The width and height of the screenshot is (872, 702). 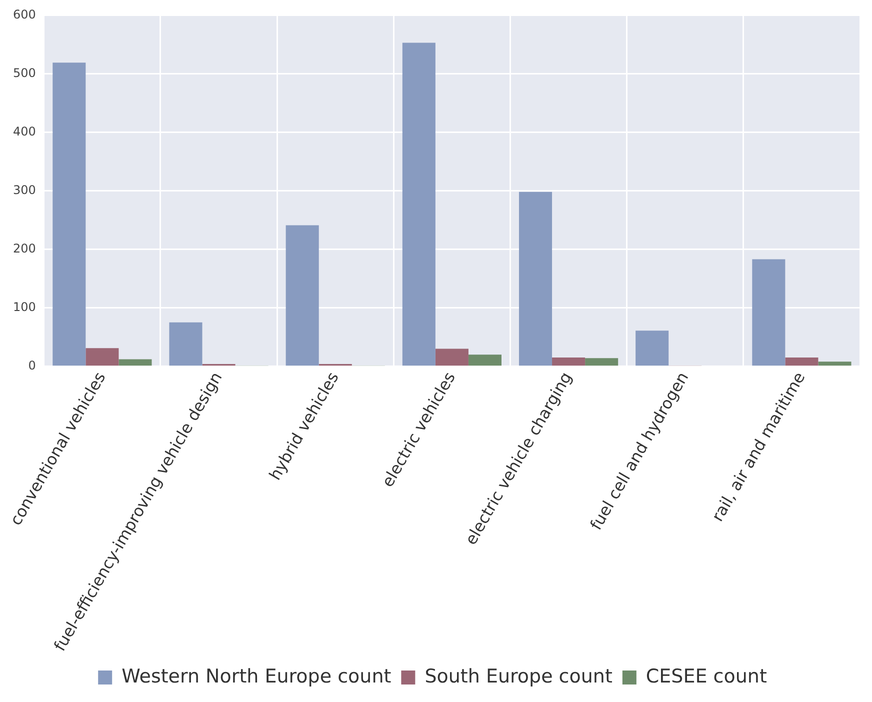 I want to click on y-tick-label: 500, so click(x=24, y=73).